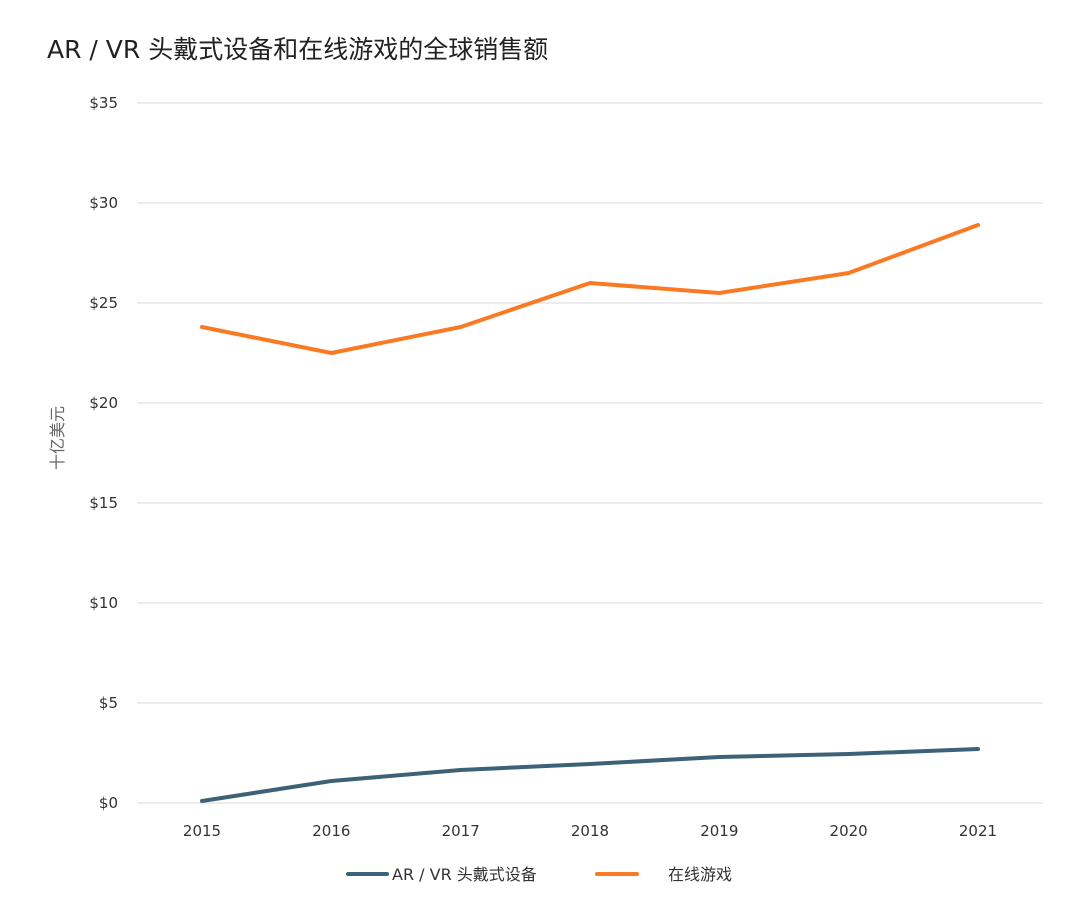 The height and width of the screenshot is (910, 1080). What do you see at coordinates (719, 831) in the screenshot?
I see `x-tick-label: 2019` at bounding box center [719, 831].